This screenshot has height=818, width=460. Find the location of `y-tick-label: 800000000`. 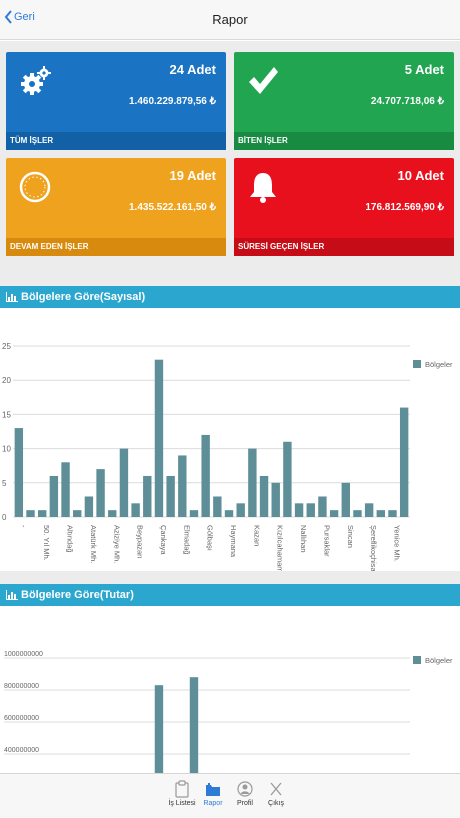

y-tick-label: 800000000 is located at coordinates (21, 686).